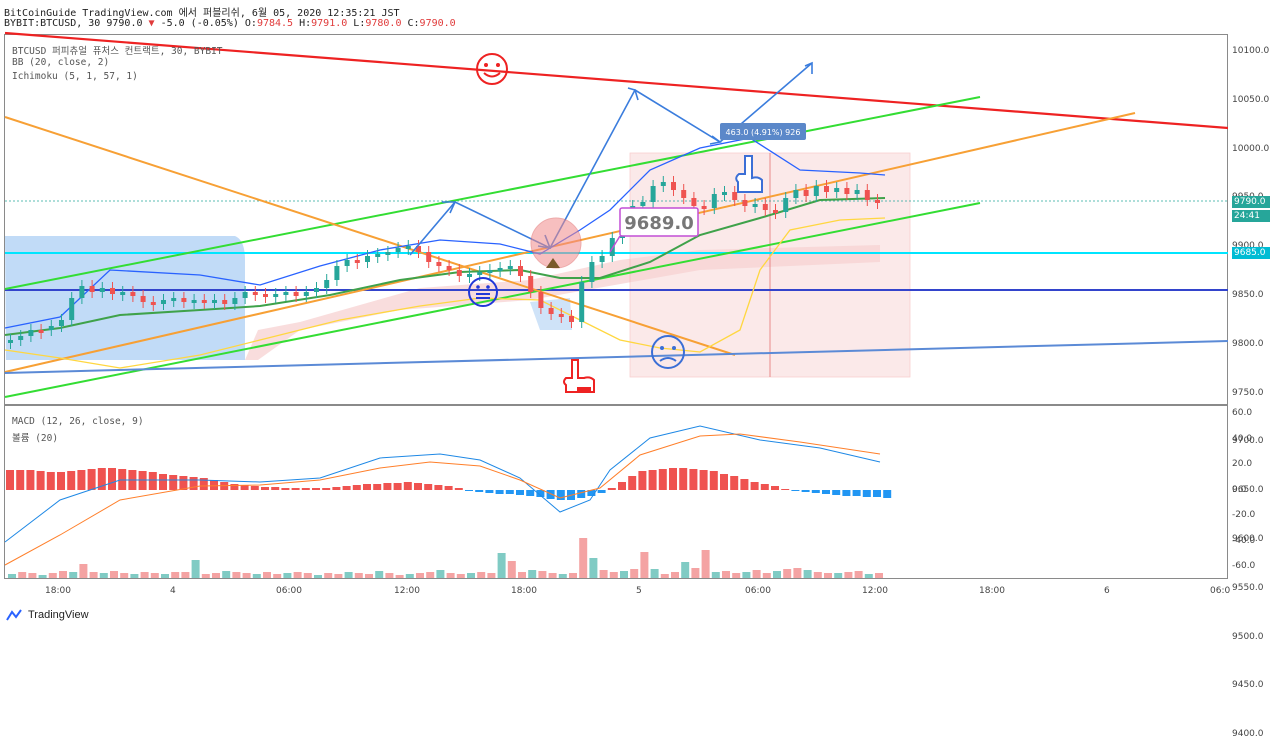 The height and width of the screenshot is (739, 1280). What do you see at coordinates (1248, 636) in the screenshot?
I see `price-tick: 9500.0` at bounding box center [1248, 636].